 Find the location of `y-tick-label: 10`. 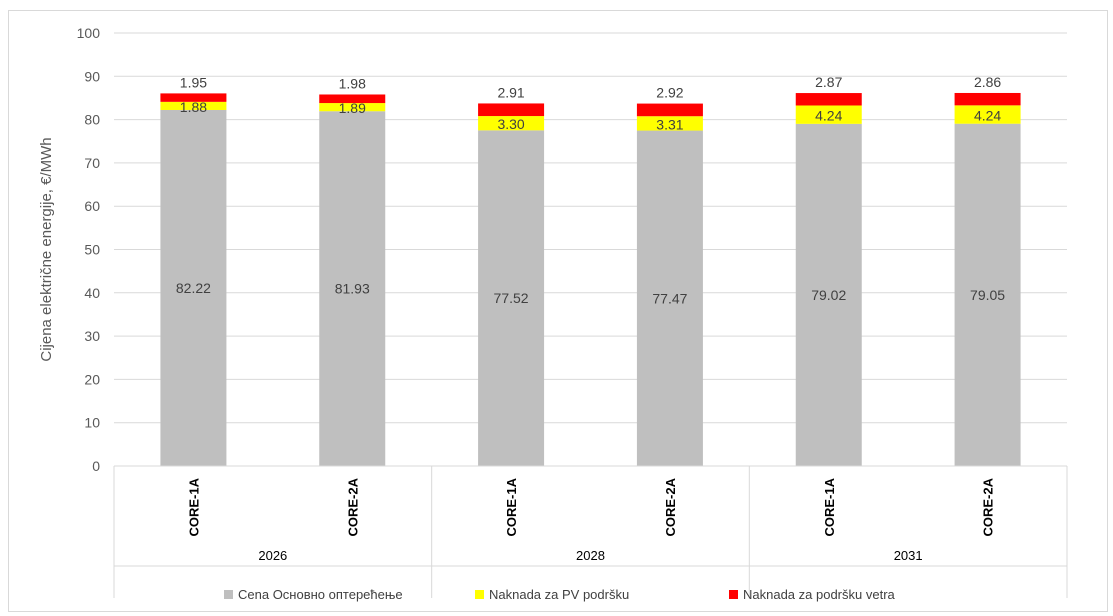

y-tick-label: 10 is located at coordinates (92, 423).